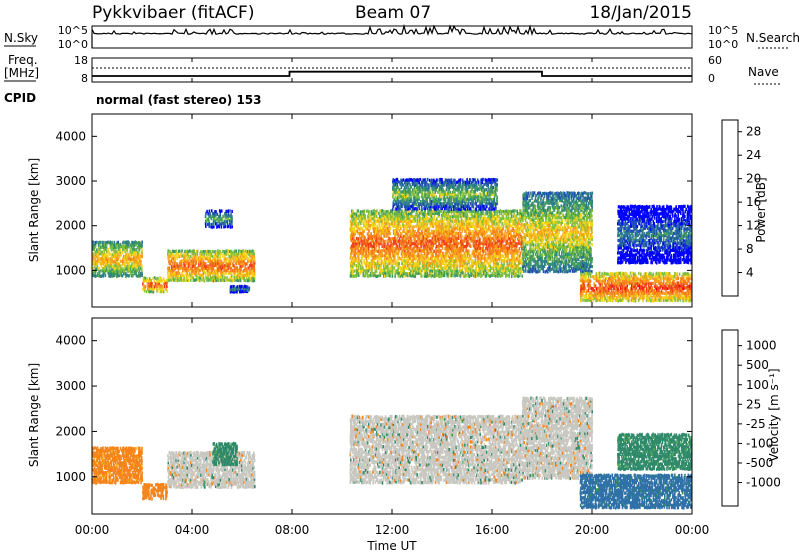  Describe the element at coordinates (392, 73) in the screenshot. I see `frequency-series` at that location.